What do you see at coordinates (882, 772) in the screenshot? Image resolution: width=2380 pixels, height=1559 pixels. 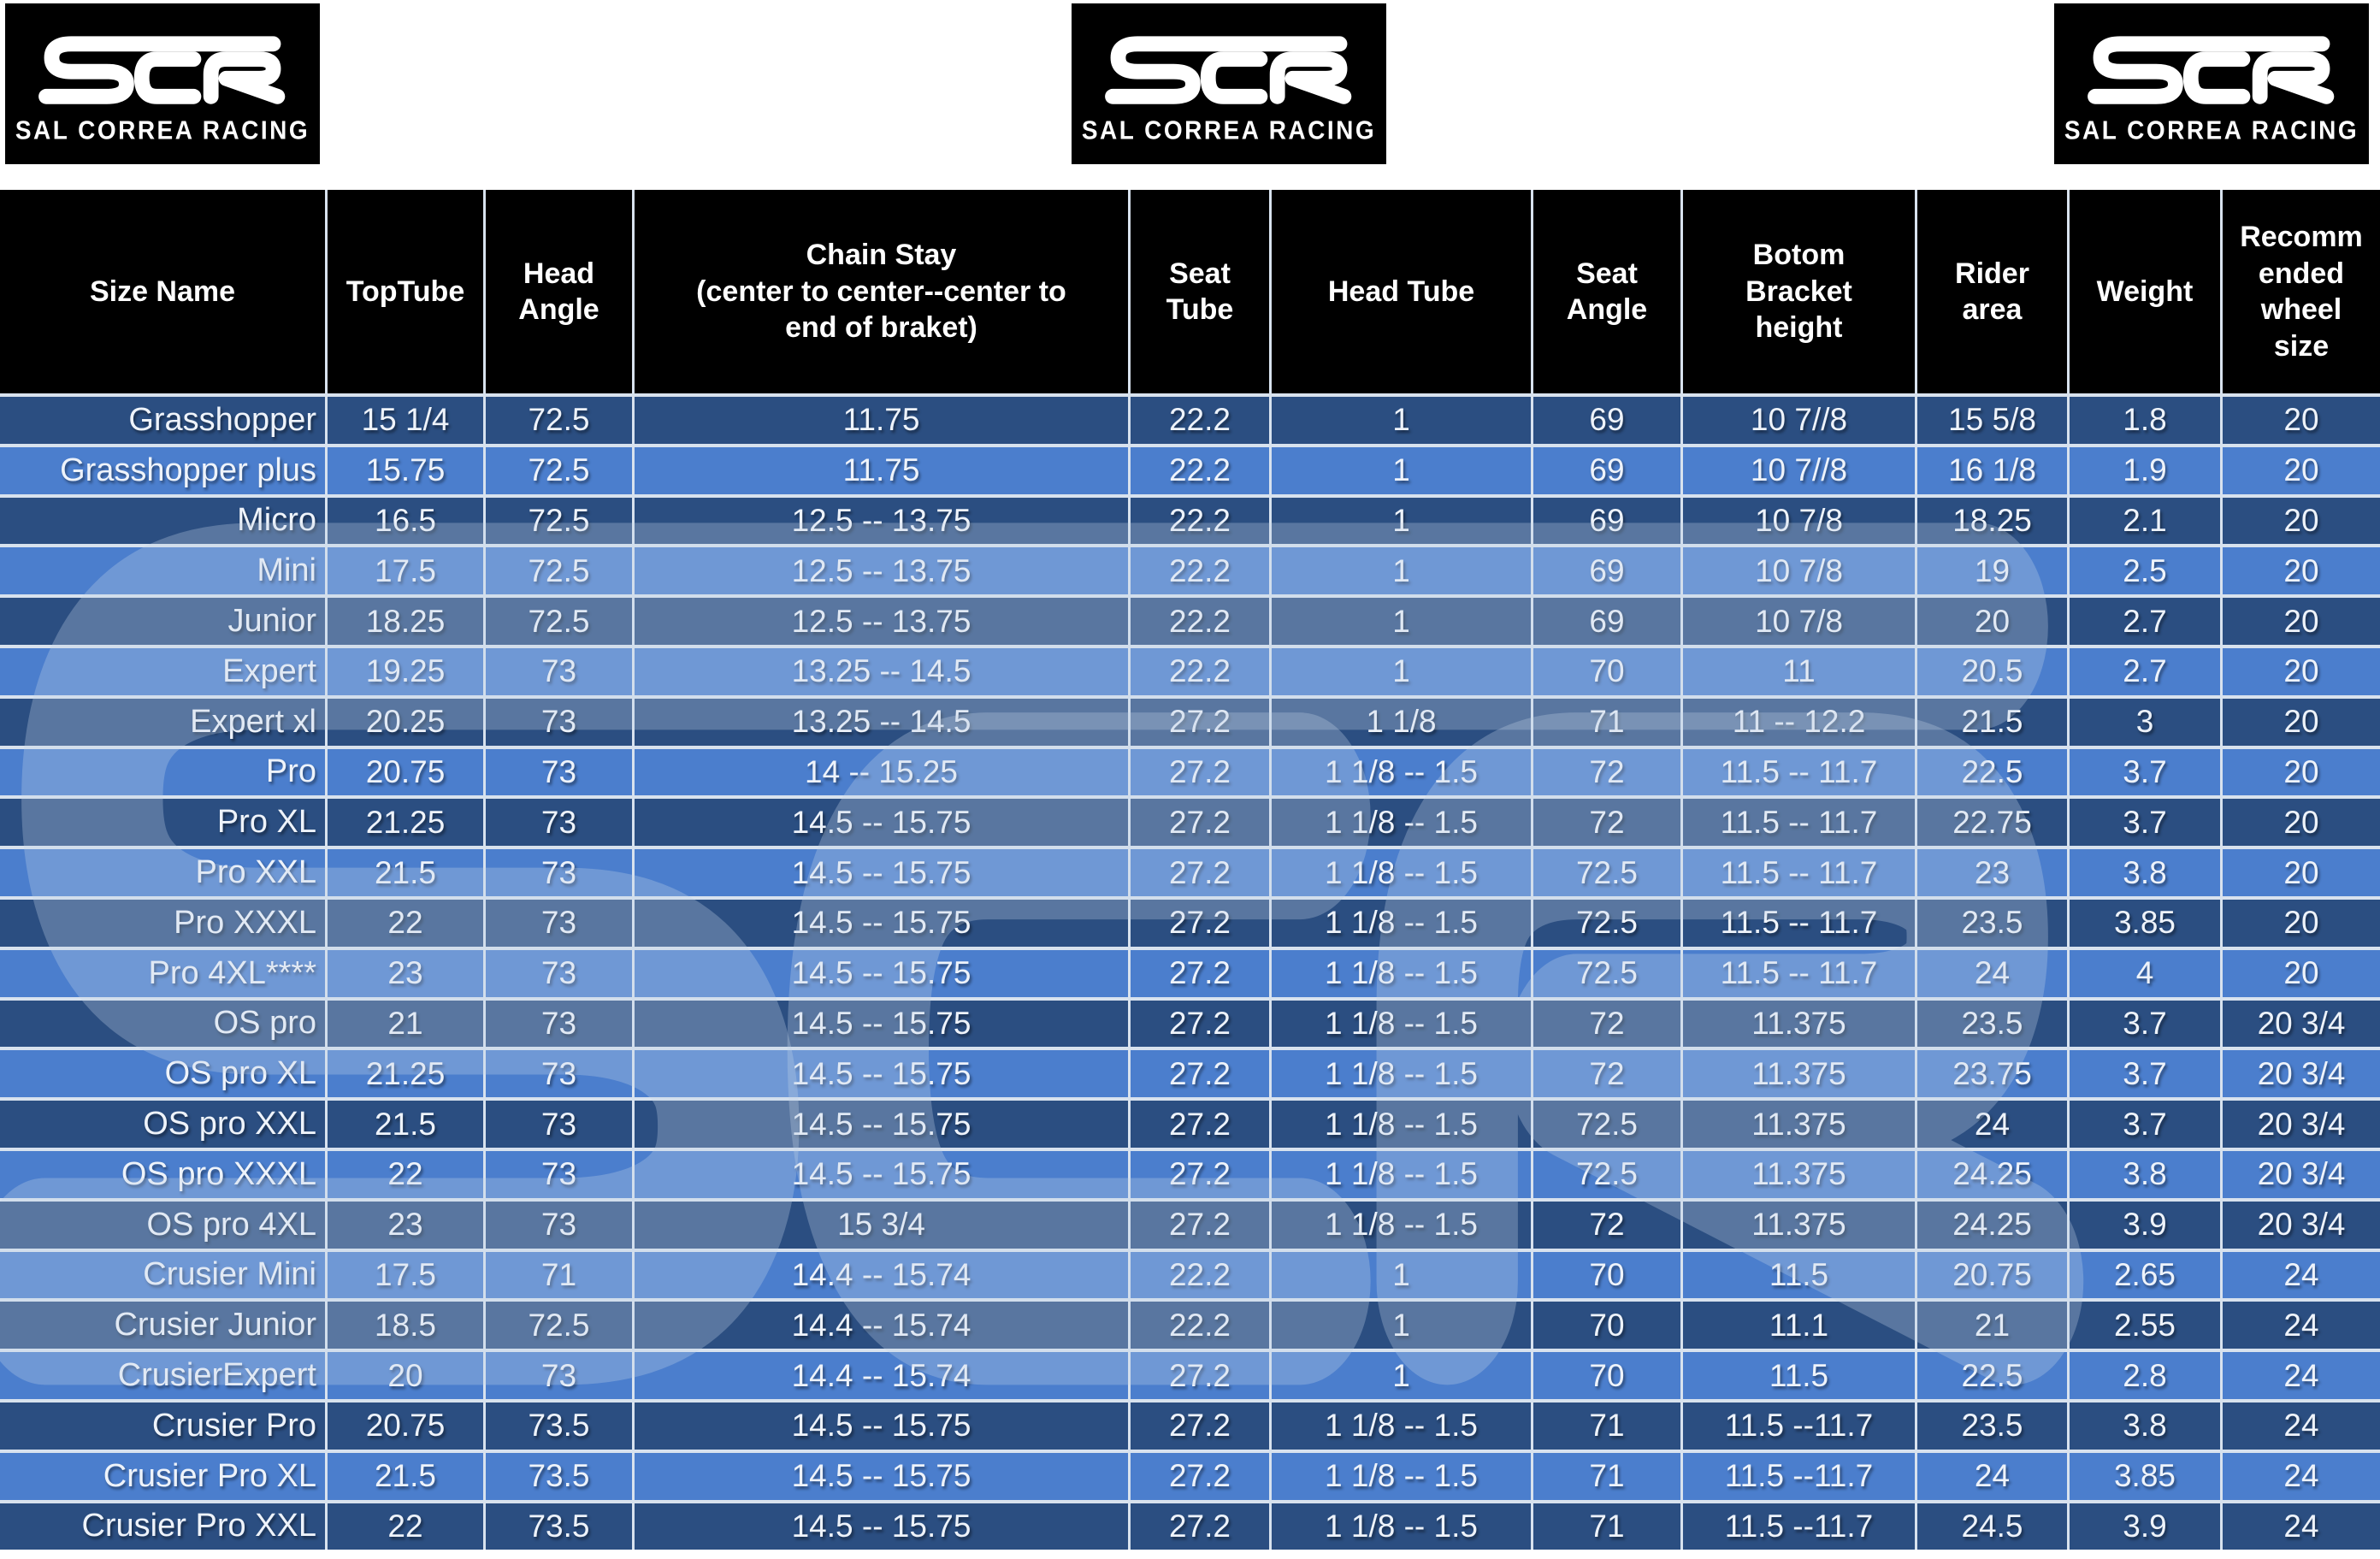 I see `value-cell: 14 -- 15.25` at bounding box center [882, 772].